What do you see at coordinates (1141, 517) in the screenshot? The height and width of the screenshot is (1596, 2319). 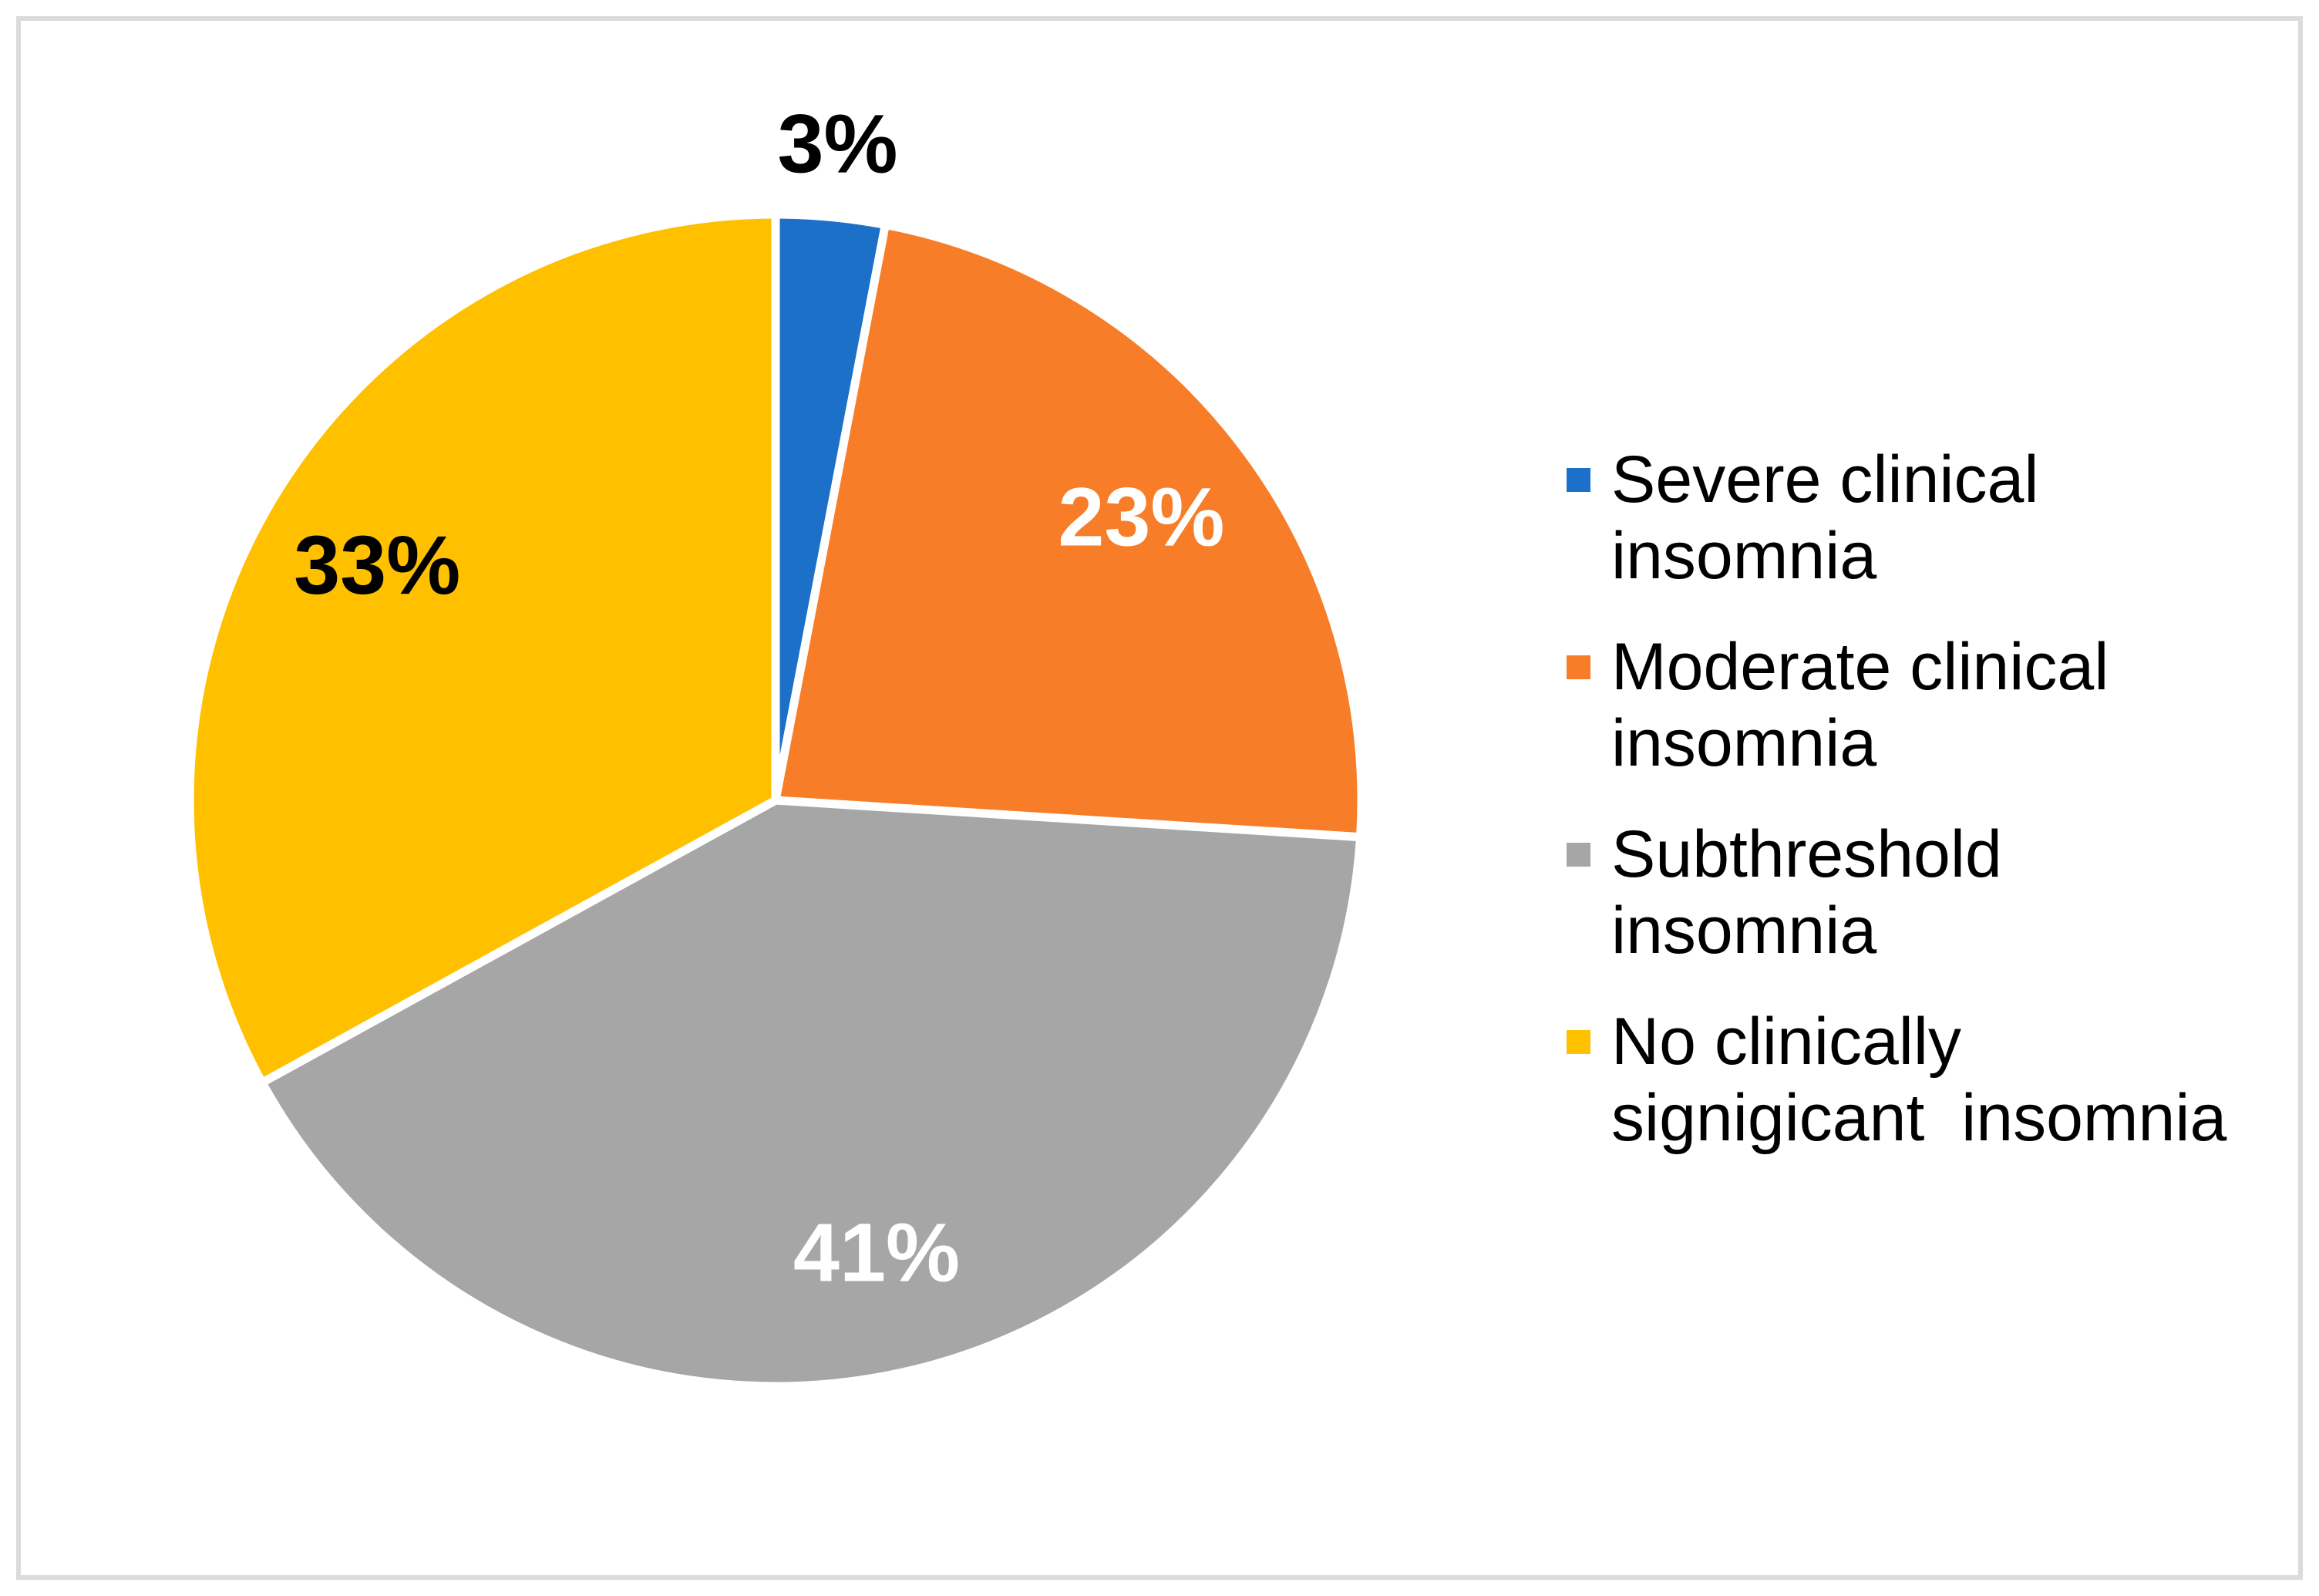 I see `slice-label-moderate-clinical-insomnia: 23%` at bounding box center [1141, 517].